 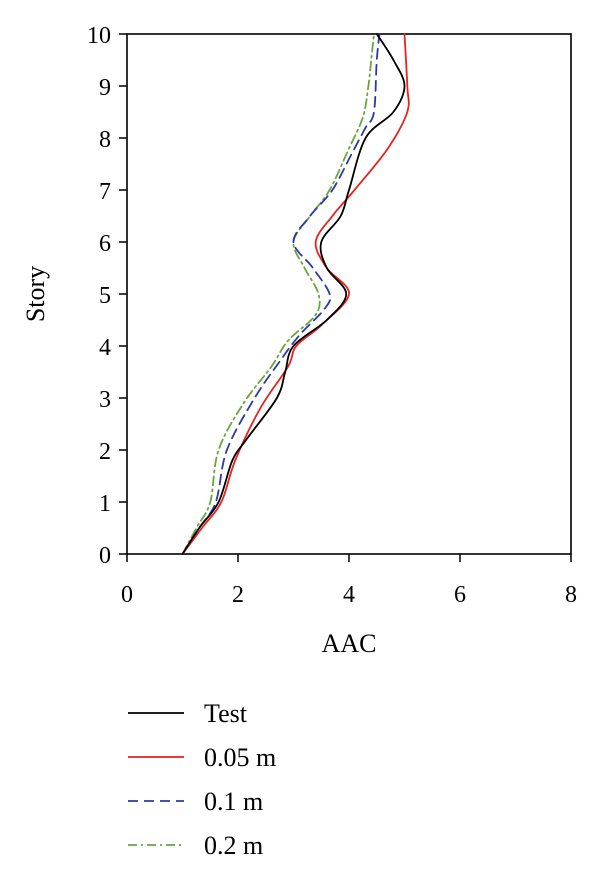 What do you see at coordinates (188, 713) in the screenshot?
I see `legend-item-test: Test` at bounding box center [188, 713].